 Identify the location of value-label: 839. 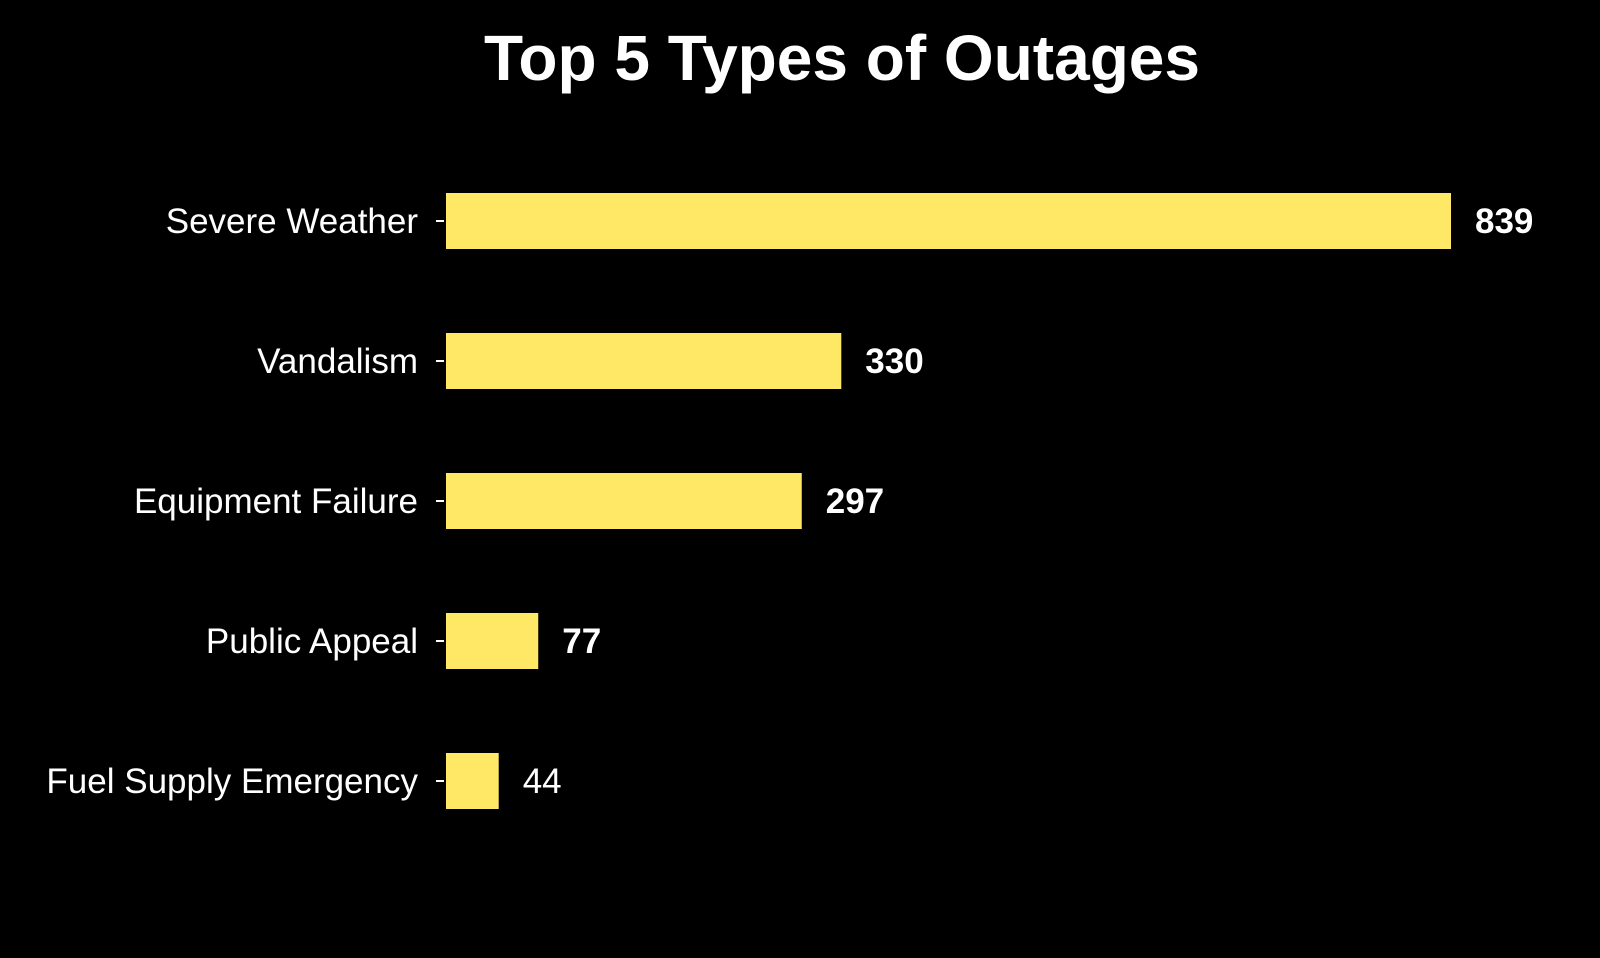
(1504, 221).